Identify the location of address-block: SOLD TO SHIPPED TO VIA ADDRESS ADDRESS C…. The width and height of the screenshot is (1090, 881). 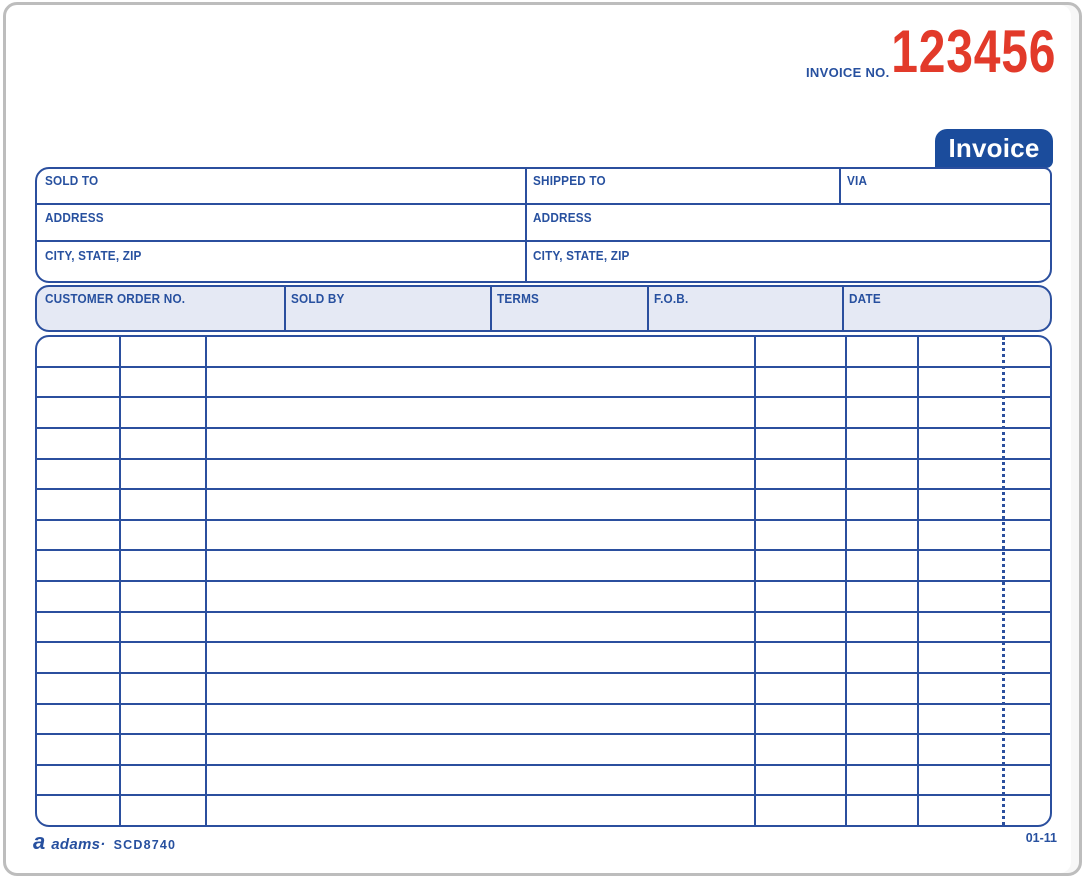
(543, 225).